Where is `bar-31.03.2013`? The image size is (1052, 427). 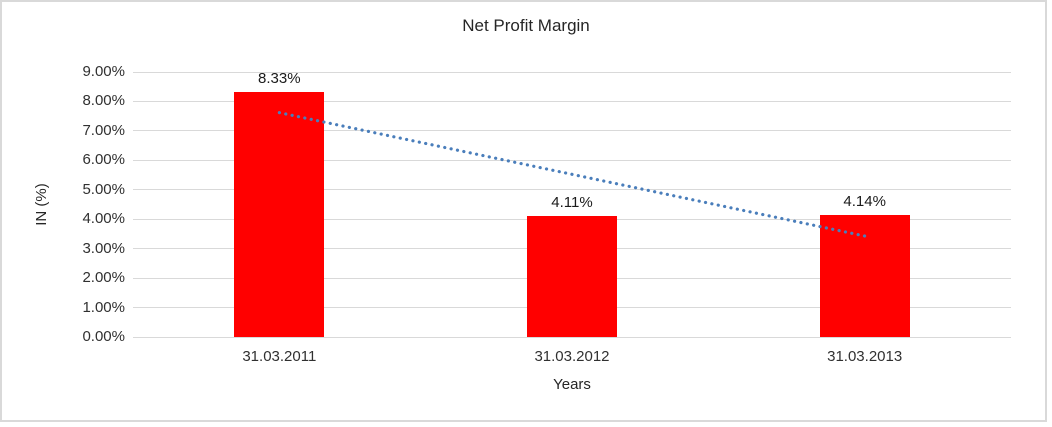 bar-31.03.2013 is located at coordinates (864, 276).